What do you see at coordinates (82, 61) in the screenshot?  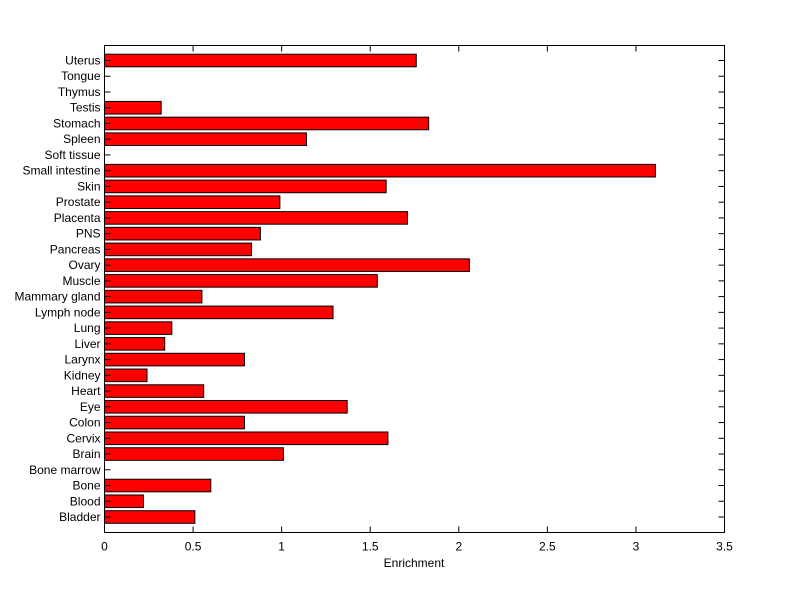 I see `y-tick-label-uterus: Uterus` at bounding box center [82, 61].